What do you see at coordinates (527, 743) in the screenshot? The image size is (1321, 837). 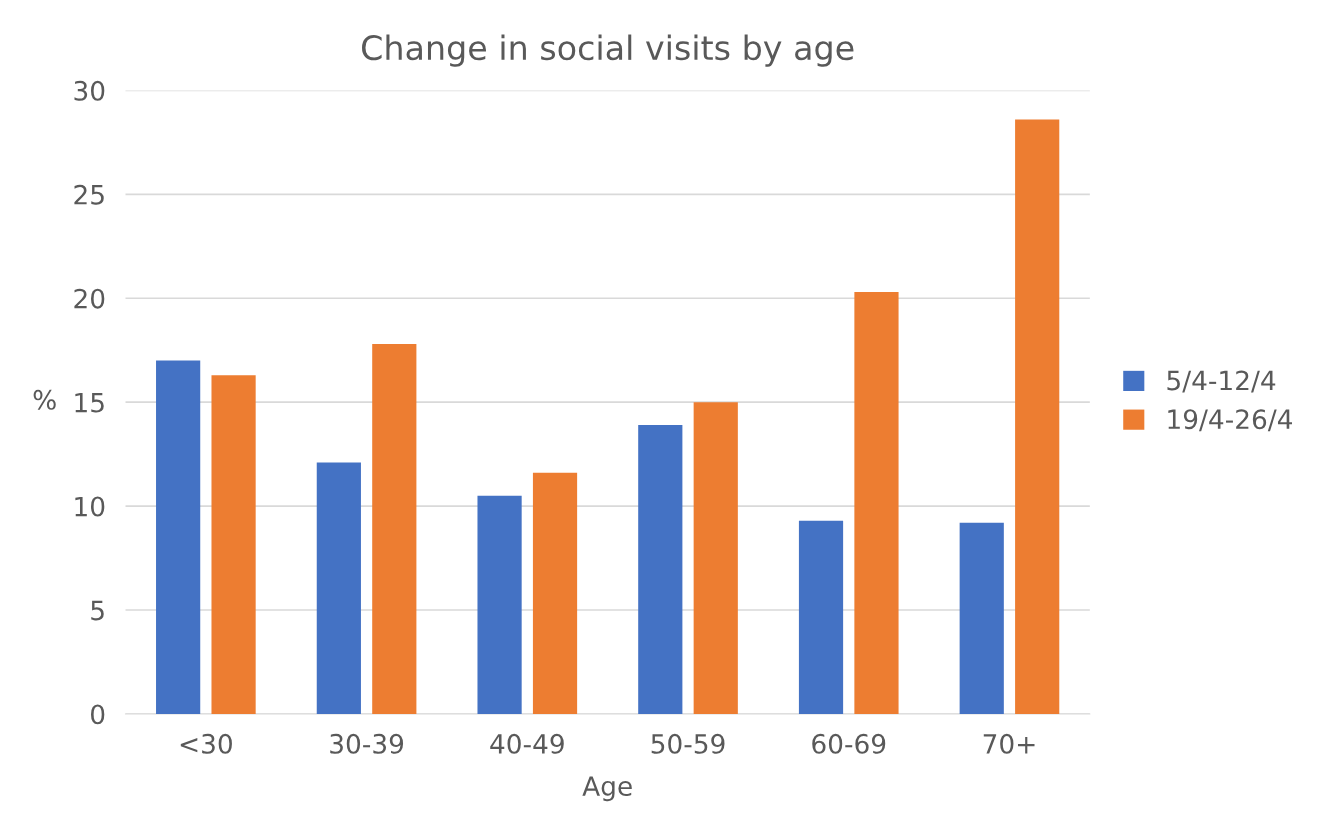 I see `x-tick-label: 40-49` at bounding box center [527, 743].